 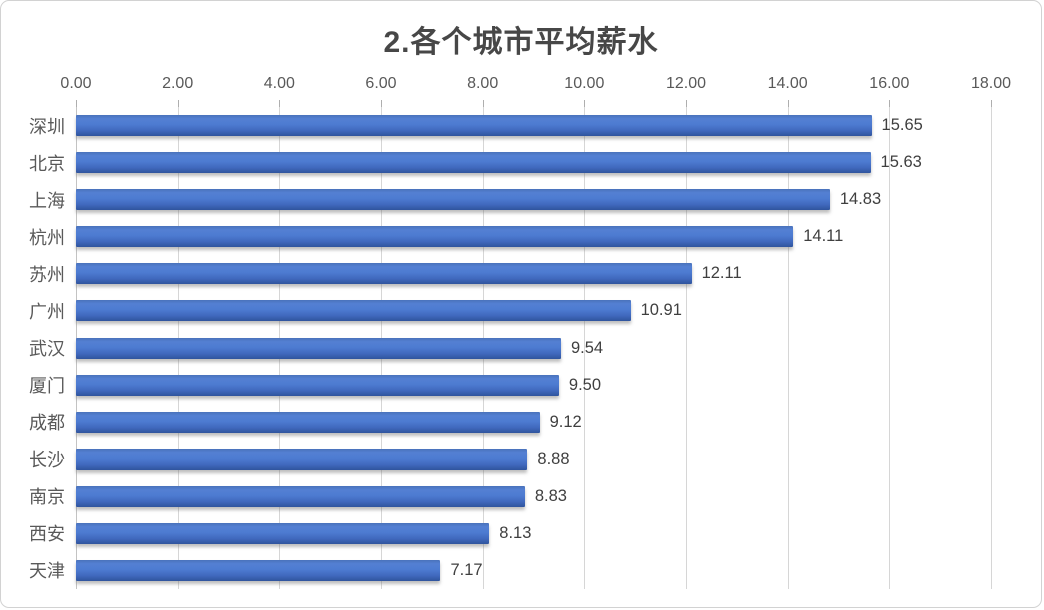 What do you see at coordinates (787, 83) in the screenshot?
I see `x-tick-label: 14.00` at bounding box center [787, 83].